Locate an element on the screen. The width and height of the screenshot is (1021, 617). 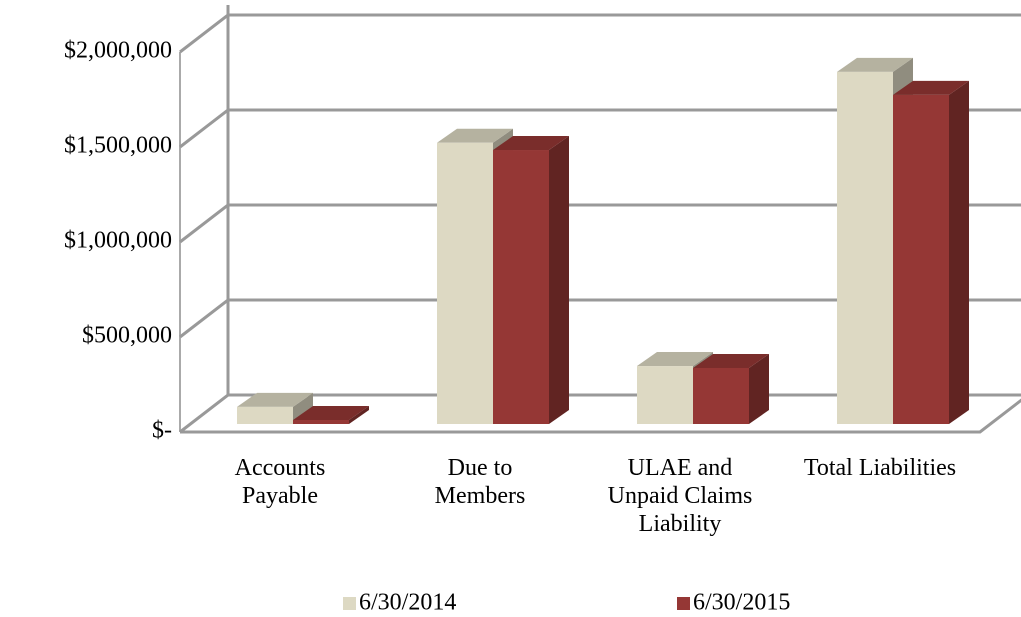
y-tick-label: $1,000,000 is located at coordinates (118, 241).